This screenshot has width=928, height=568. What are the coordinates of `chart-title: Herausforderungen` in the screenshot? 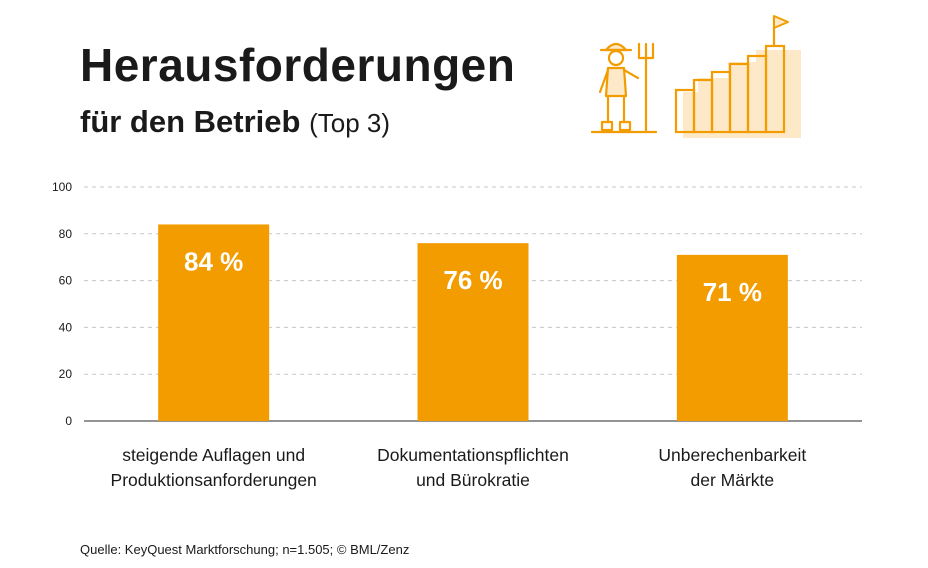 It's located at (298, 65).